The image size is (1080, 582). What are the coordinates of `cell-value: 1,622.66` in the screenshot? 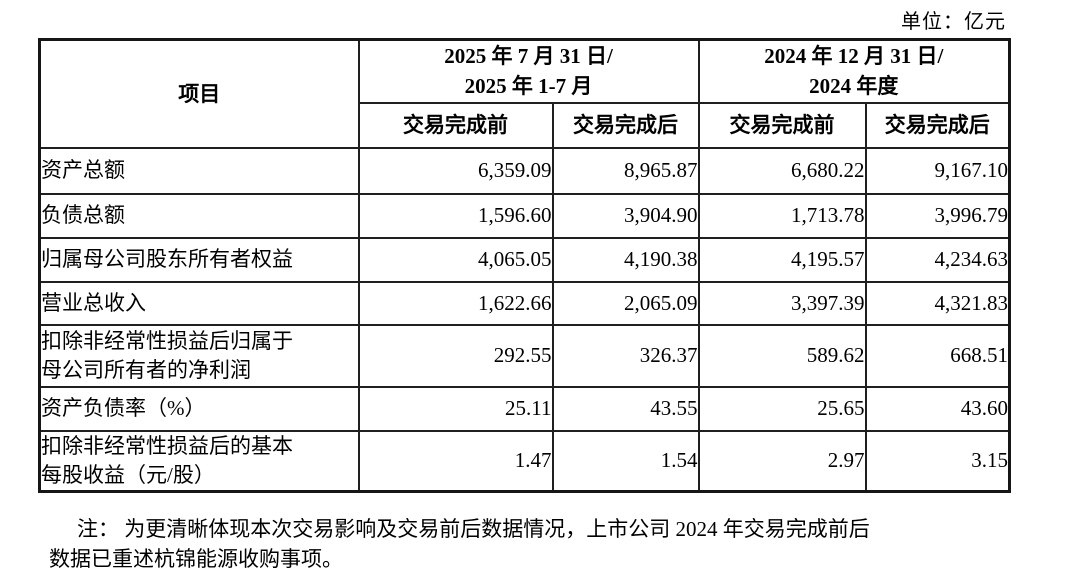 It's located at (455, 303).